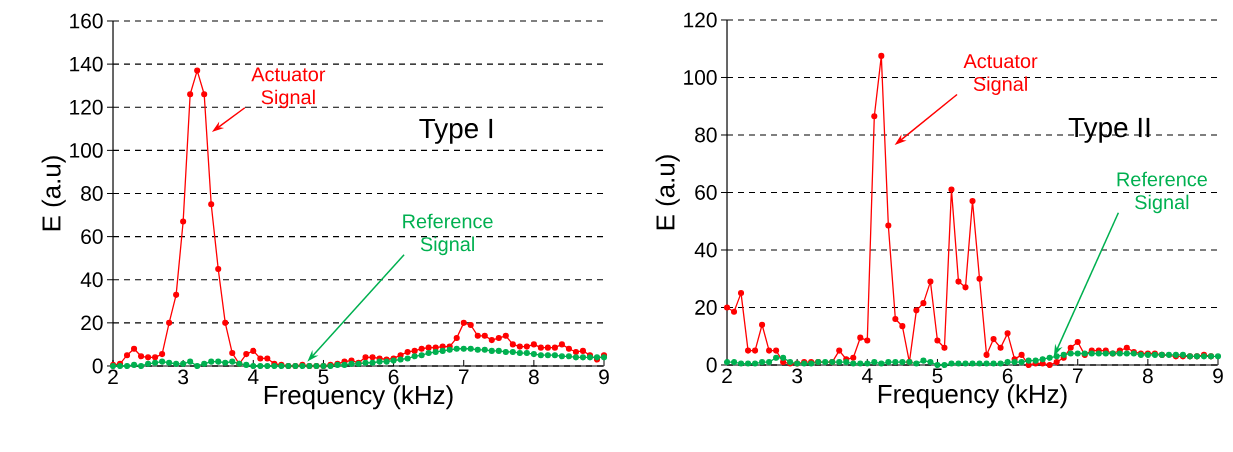  Describe the element at coordinates (86, 64) in the screenshot. I see `y-tick-label: 140` at that location.